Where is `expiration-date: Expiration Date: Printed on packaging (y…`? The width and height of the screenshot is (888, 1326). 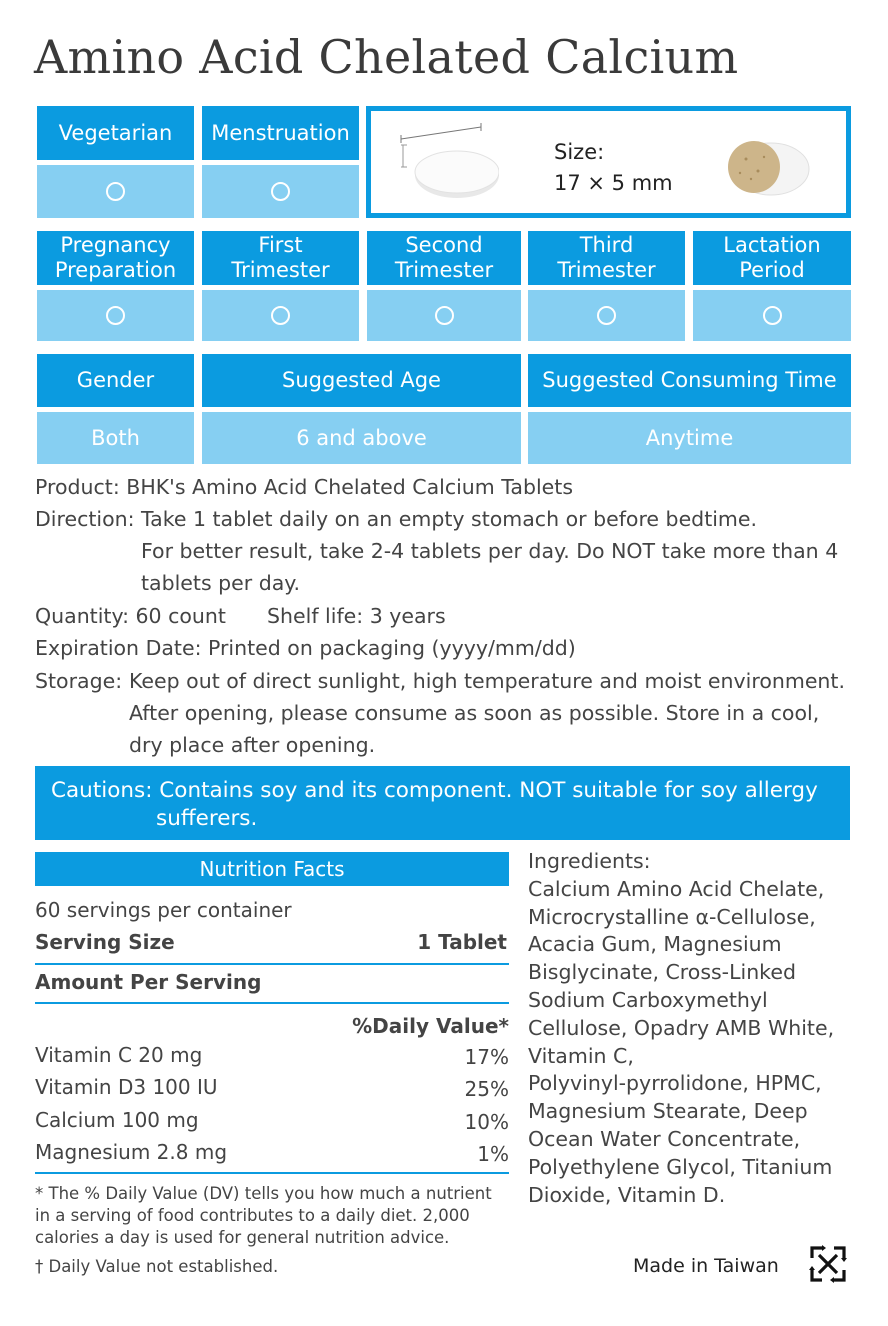
expiration-date: Expiration Date: Printed on packaging (y… is located at coordinates (305, 648).